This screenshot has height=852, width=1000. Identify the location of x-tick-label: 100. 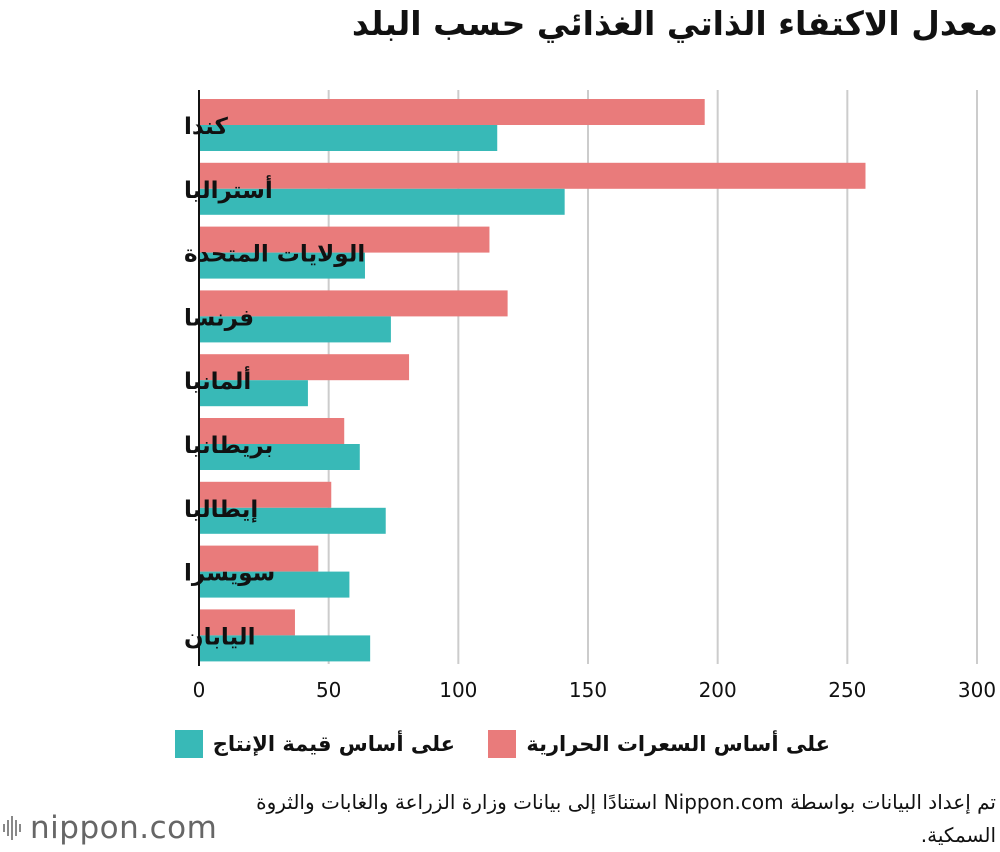
(458, 690).